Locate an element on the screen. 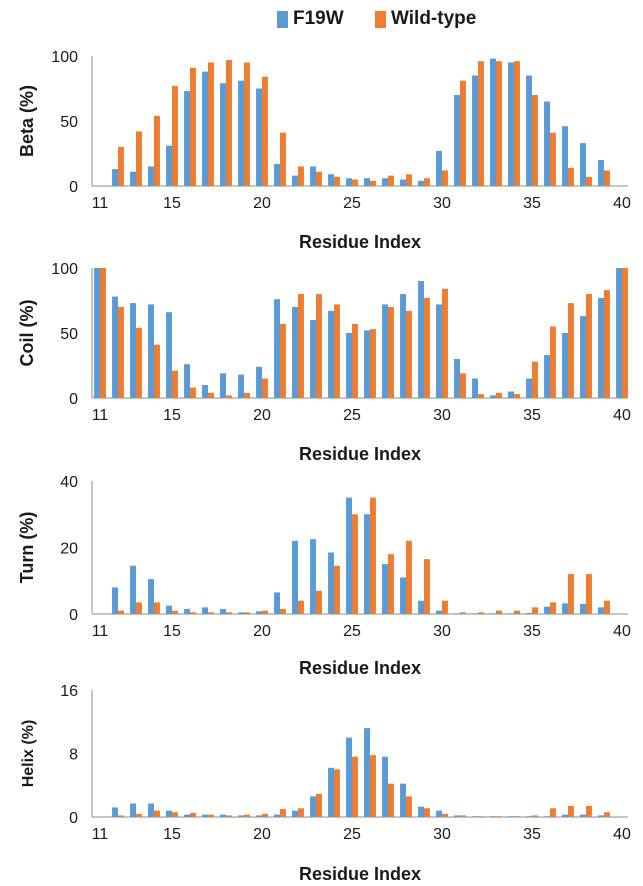 The height and width of the screenshot is (886, 643). panel-1-x-tick-label: 25 is located at coordinates (352, 203).